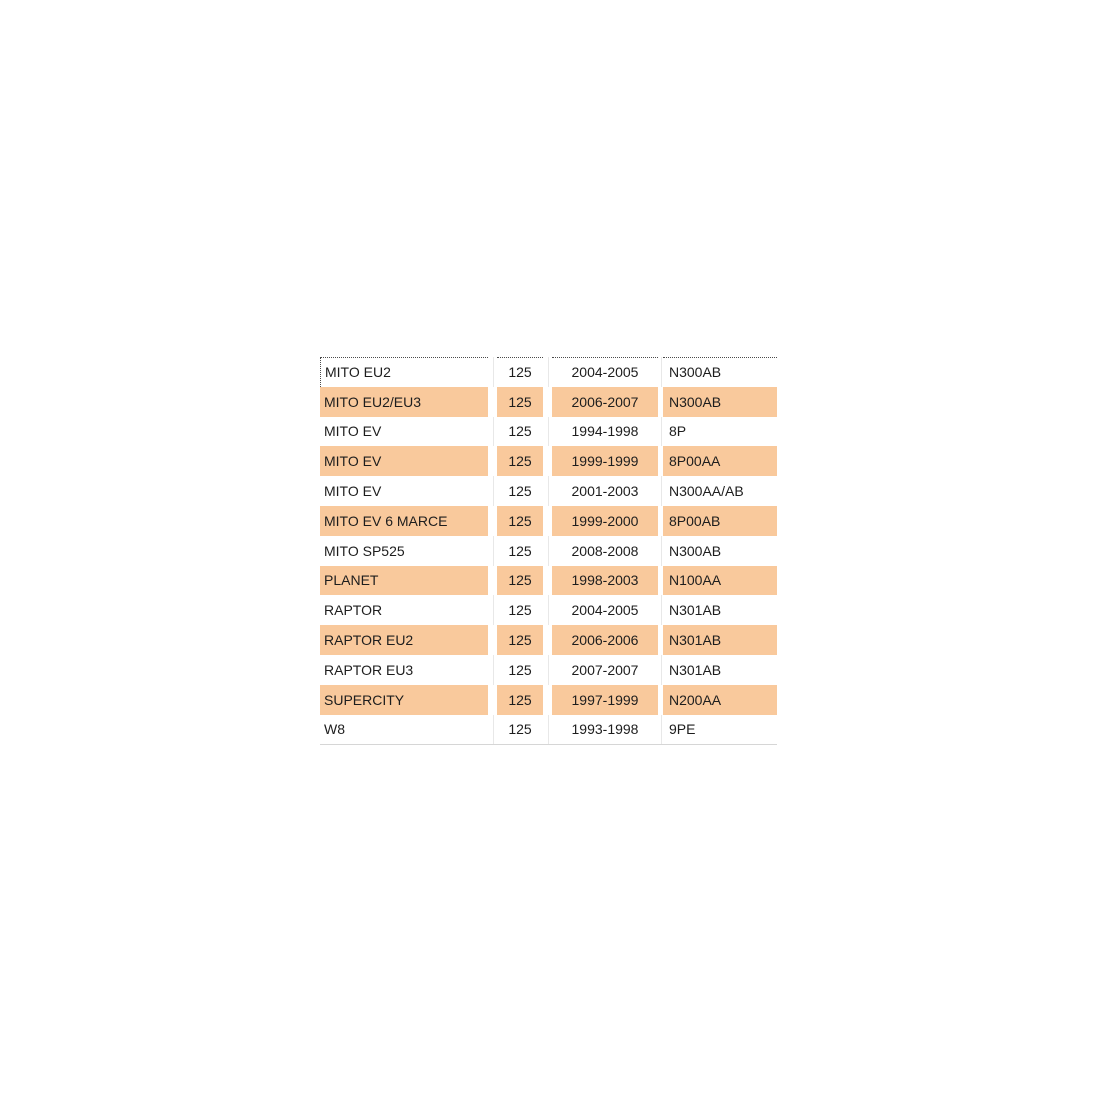  Describe the element at coordinates (720, 699) in the screenshot. I see `code-cell: N200AA` at that location.